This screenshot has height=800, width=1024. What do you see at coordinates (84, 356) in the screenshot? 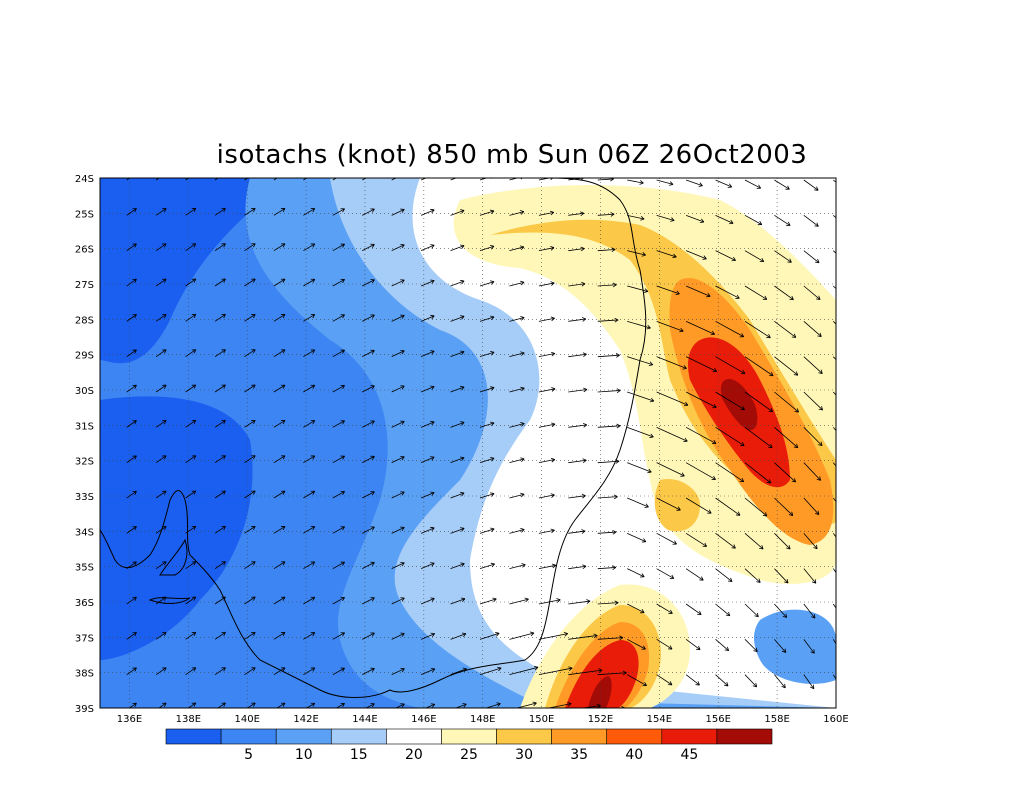
I see `lat-label: 29S` at bounding box center [84, 356].